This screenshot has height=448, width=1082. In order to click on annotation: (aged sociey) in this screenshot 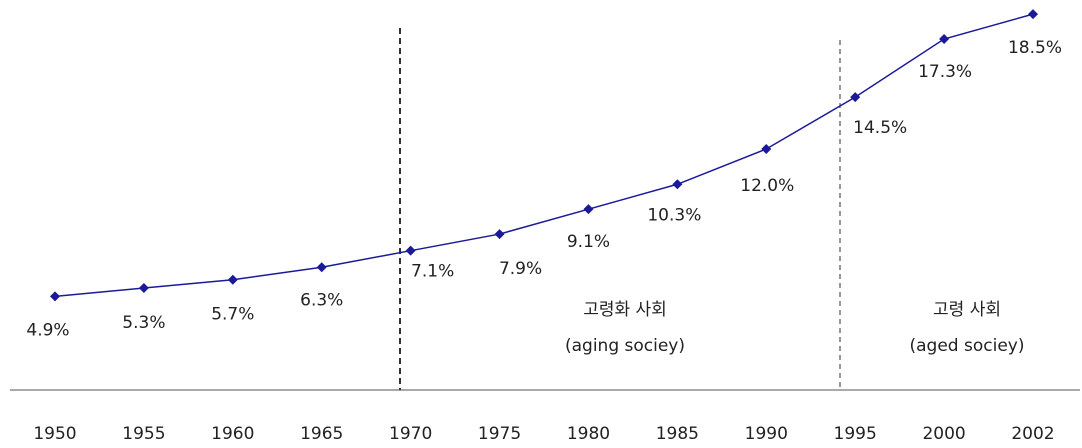, I will do `click(967, 346)`.